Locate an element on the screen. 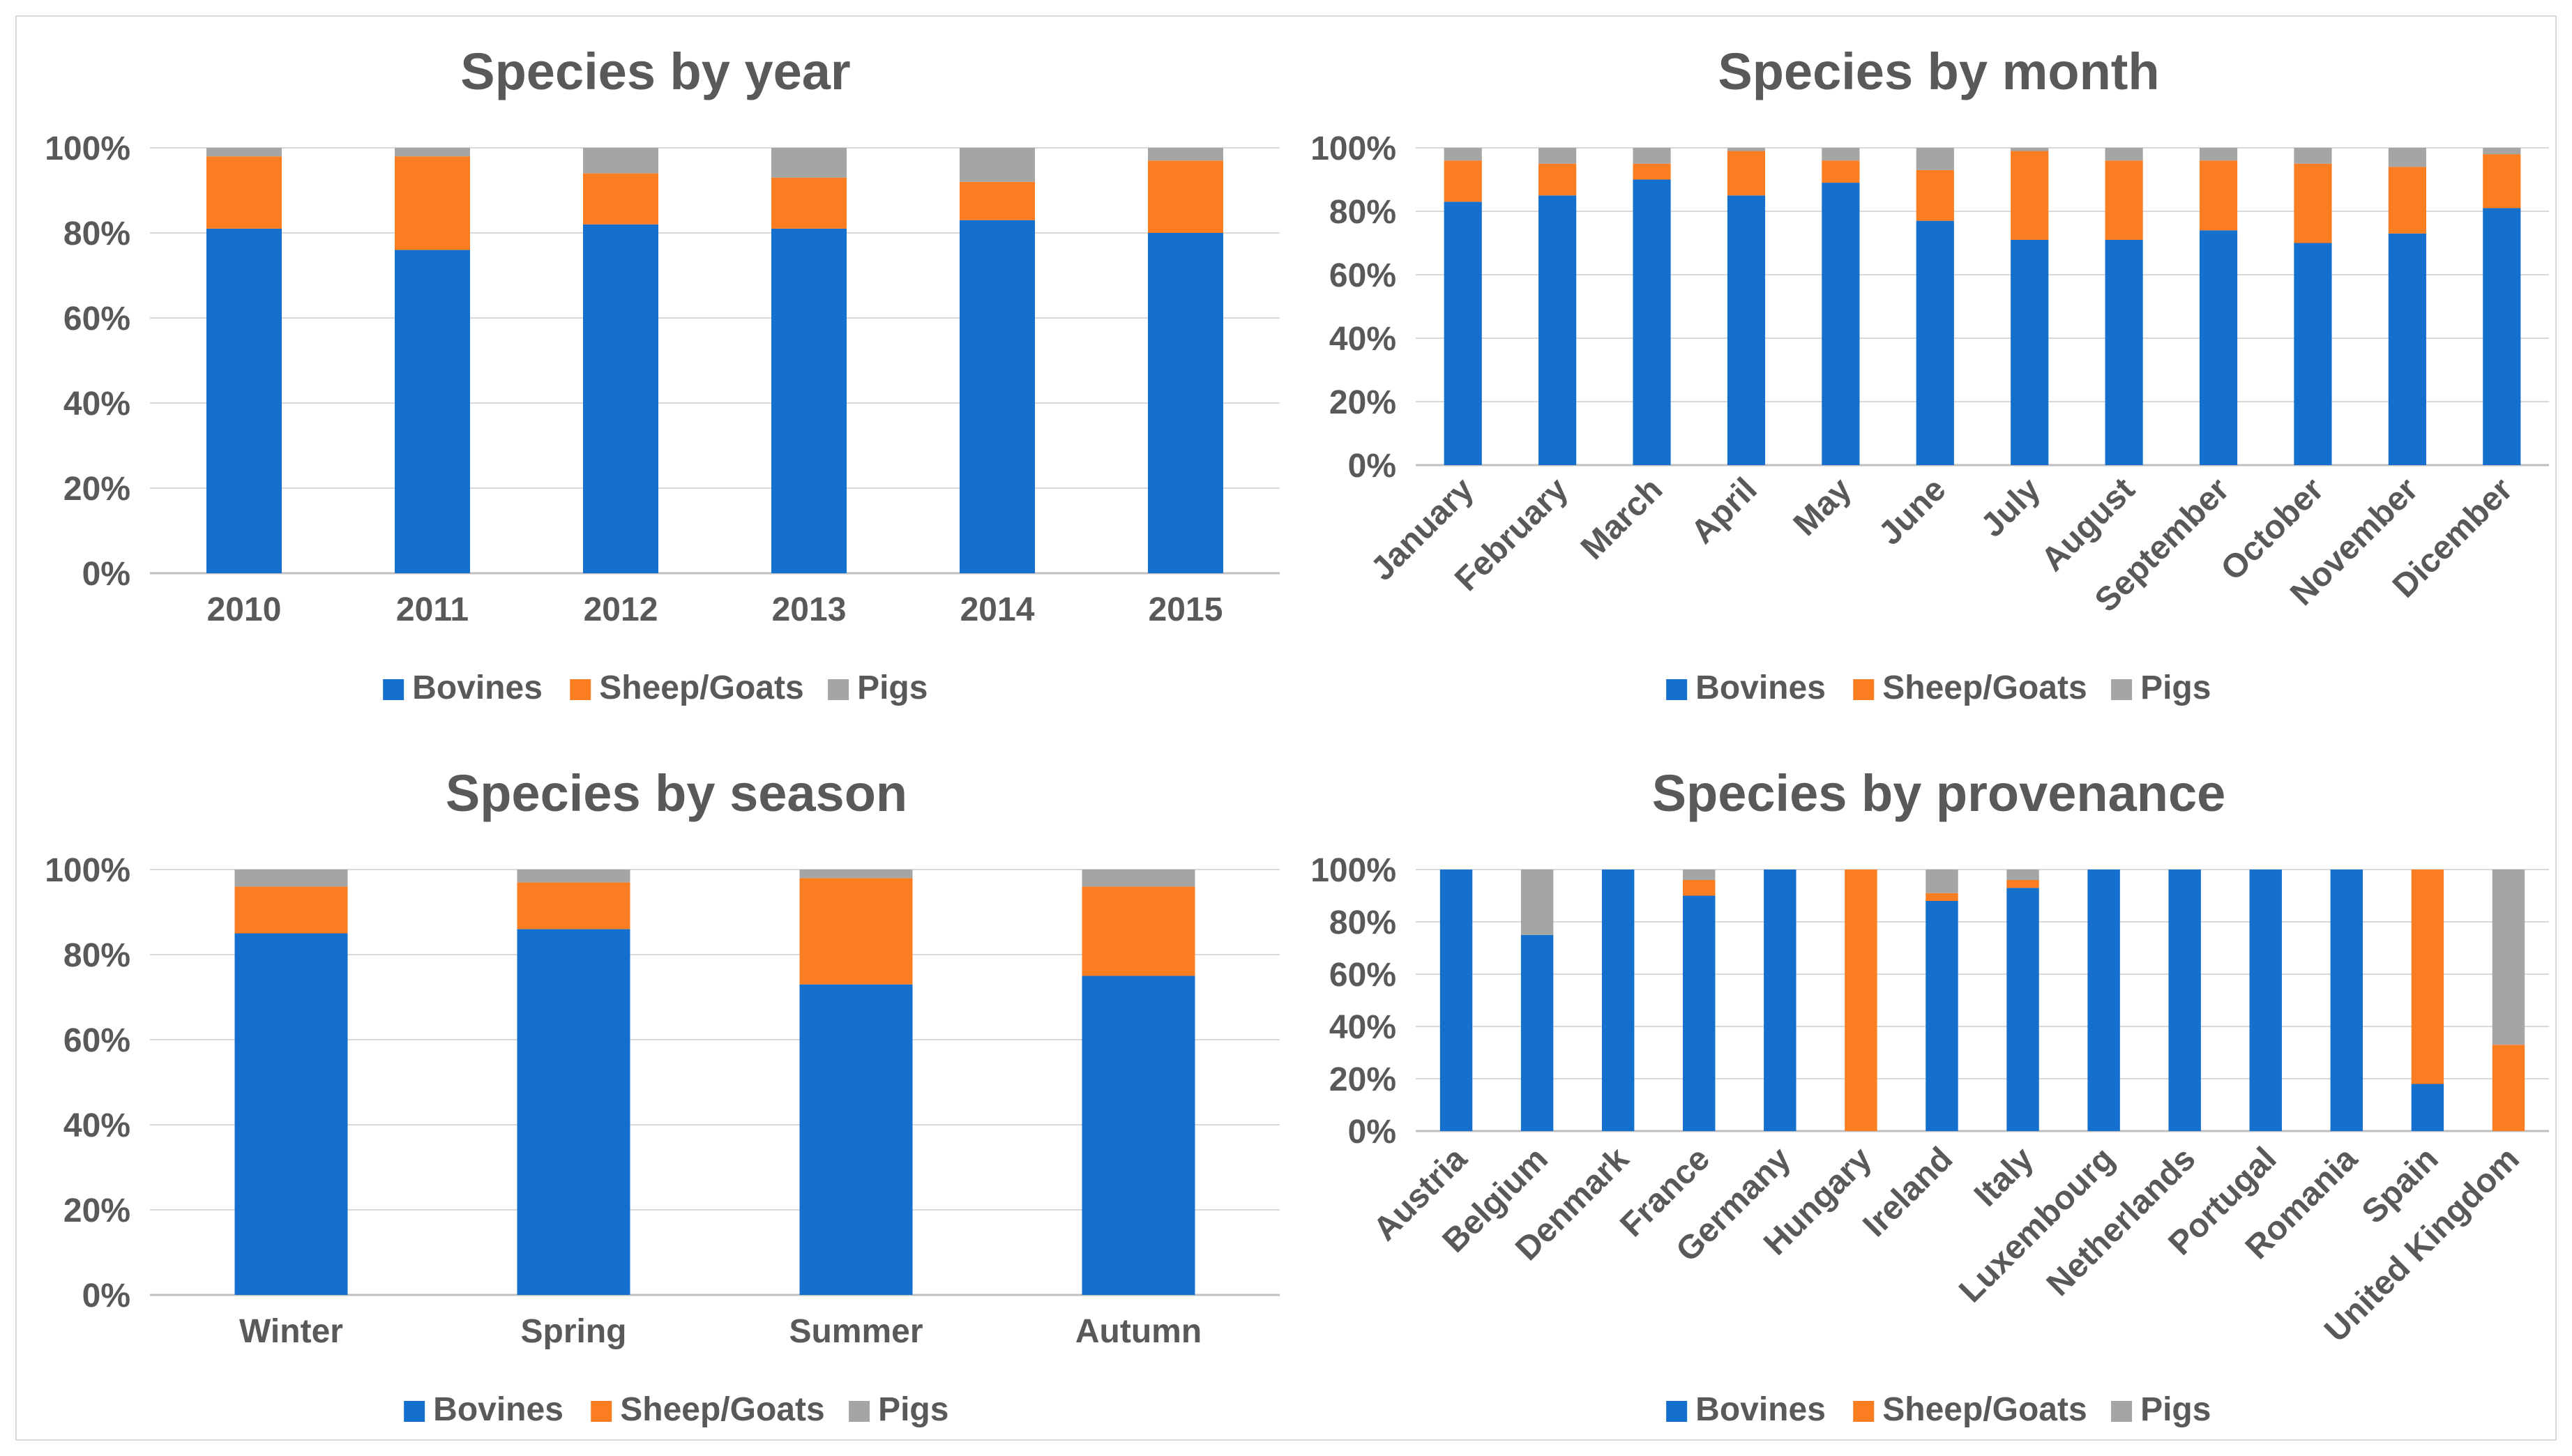 This screenshot has height=1456, width=2572. bar-pigs-2014 is located at coordinates (997, 165).